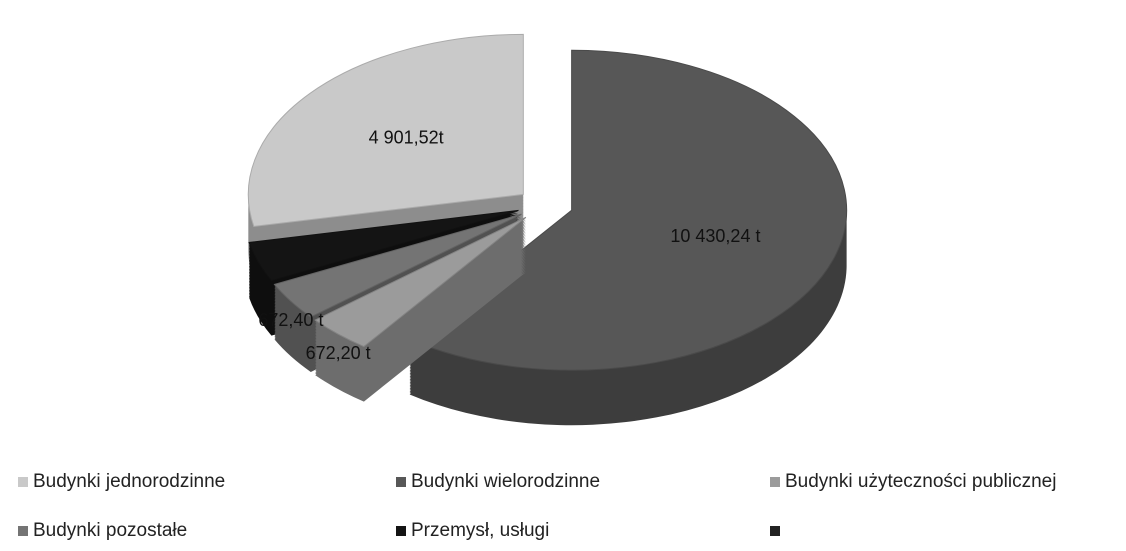 The width and height of the screenshot is (1126, 551). I want to click on data-label: 672,20 t, so click(338, 353).